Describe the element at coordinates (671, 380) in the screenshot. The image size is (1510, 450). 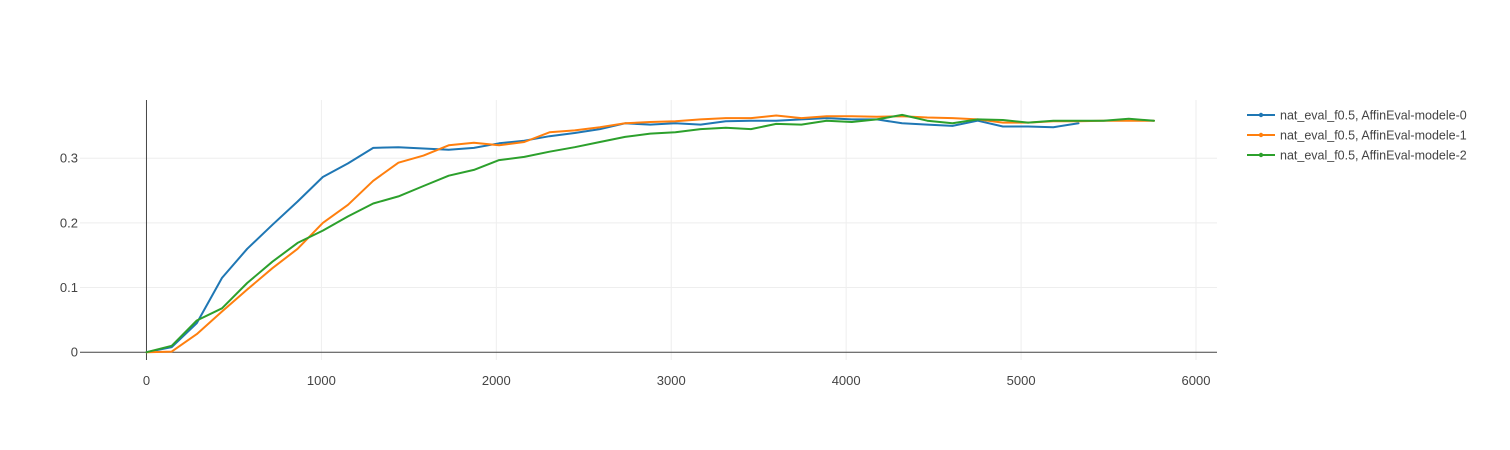
I see `x-tick-label: 3000` at that location.